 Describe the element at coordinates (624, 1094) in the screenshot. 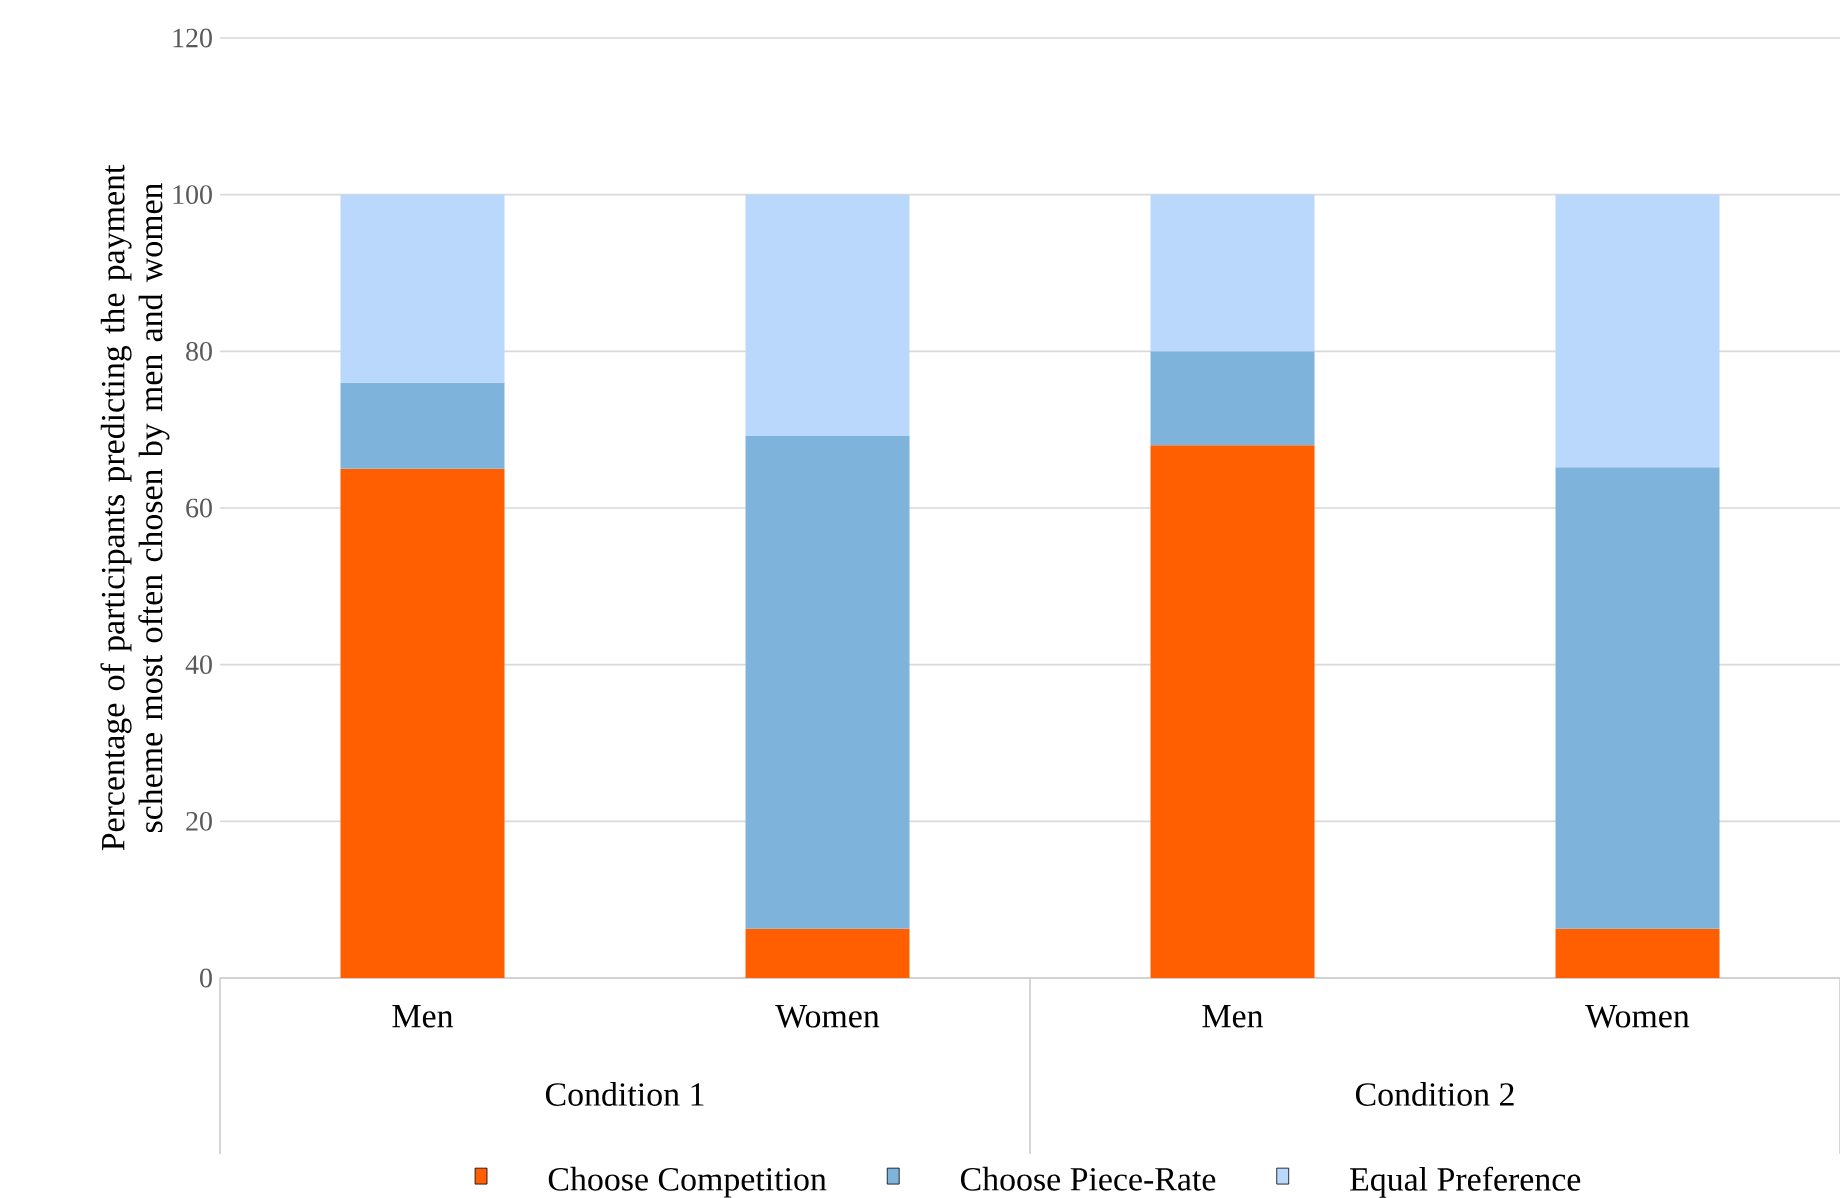

I see `text: Condition 1` at that location.